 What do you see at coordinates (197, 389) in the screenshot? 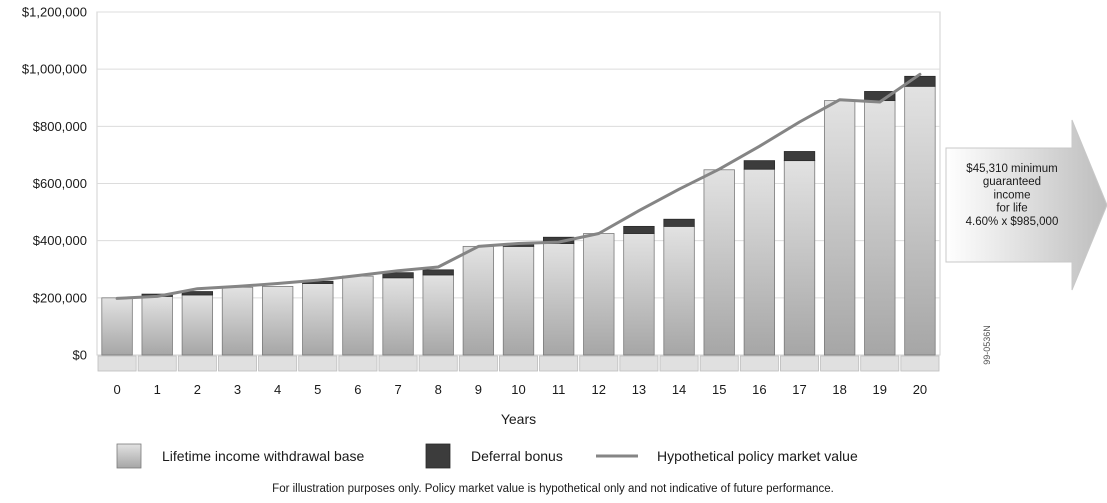
I see `x-tick-label: 2` at bounding box center [197, 389].